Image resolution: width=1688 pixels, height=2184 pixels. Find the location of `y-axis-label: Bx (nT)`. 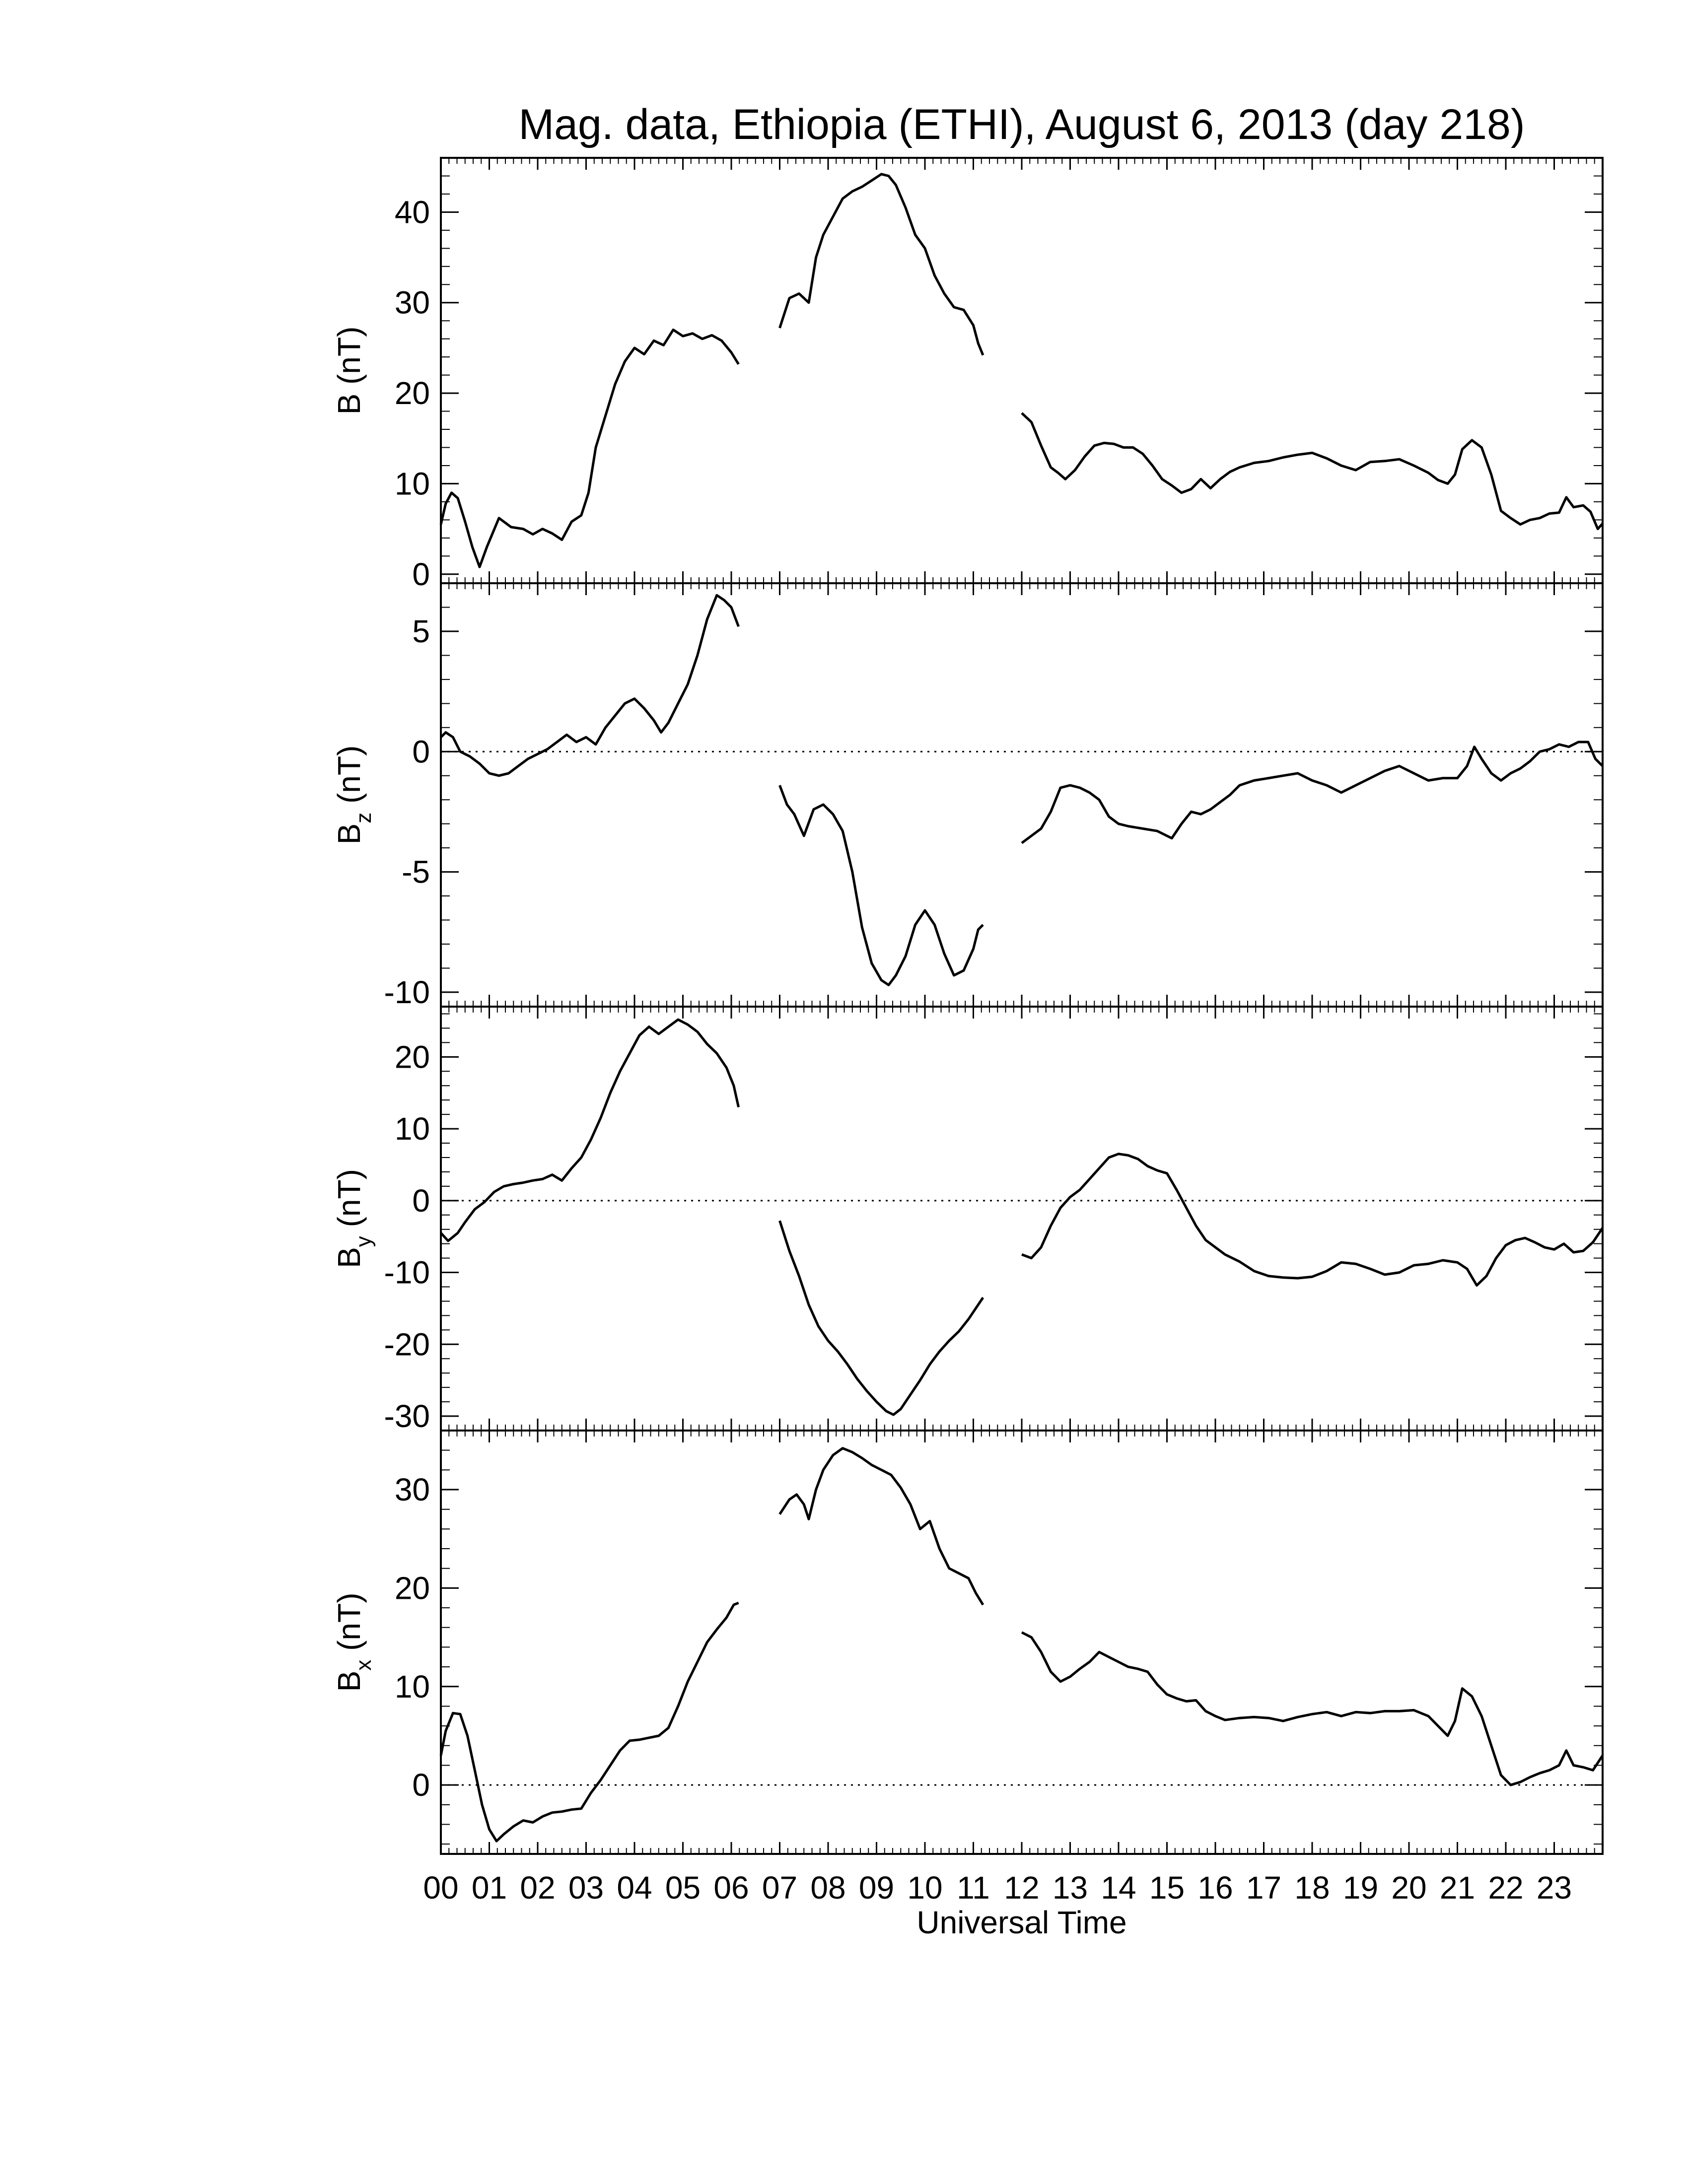

y-axis-label: Bx (nT) is located at coordinates (353, 1642).